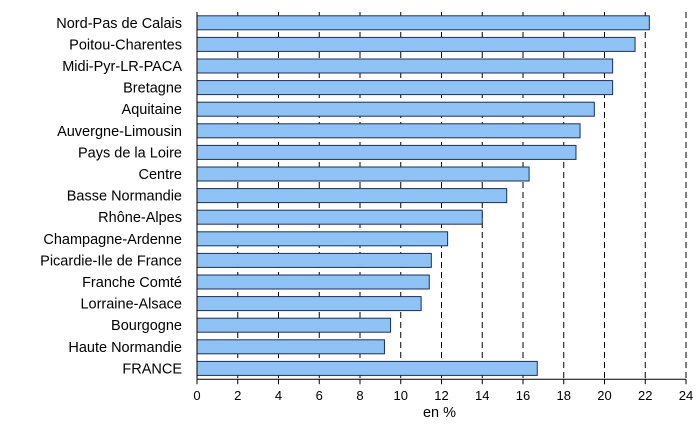  I want to click on category-label: Basse Normandie, so click(124, 197).